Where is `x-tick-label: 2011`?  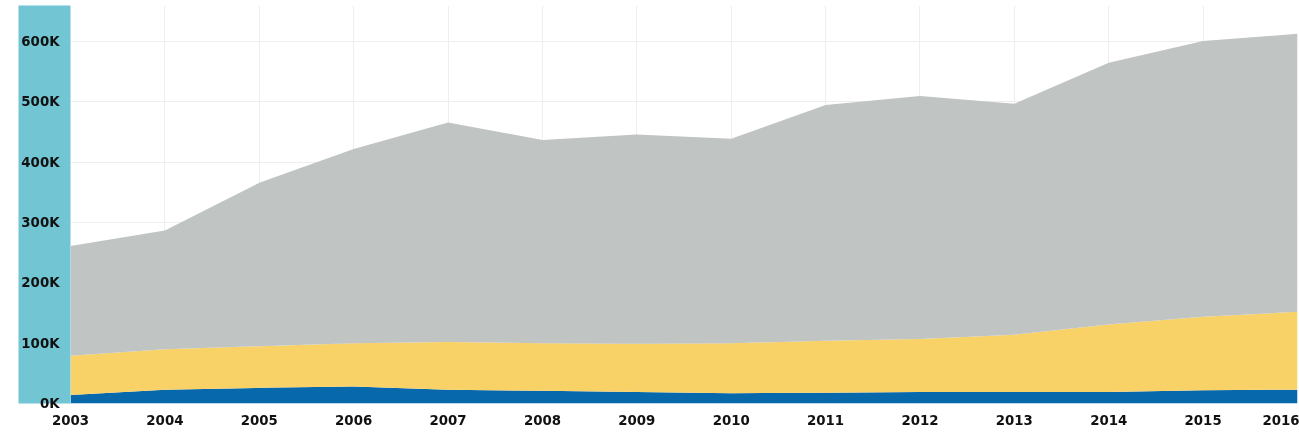 x-tick-label: 2011 is located at coordinates (826, 420).